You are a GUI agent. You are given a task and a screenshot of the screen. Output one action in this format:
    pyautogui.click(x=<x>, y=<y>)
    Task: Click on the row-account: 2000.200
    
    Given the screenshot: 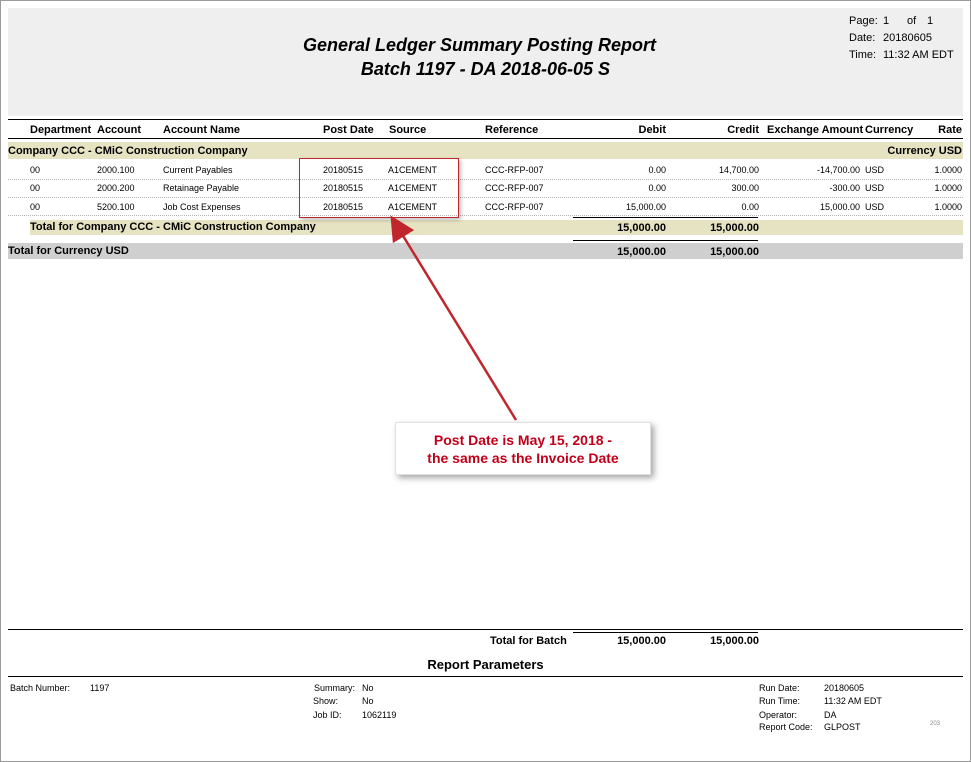 What is the action you would take?
    pyautogui.click(x=116, y=188)
    